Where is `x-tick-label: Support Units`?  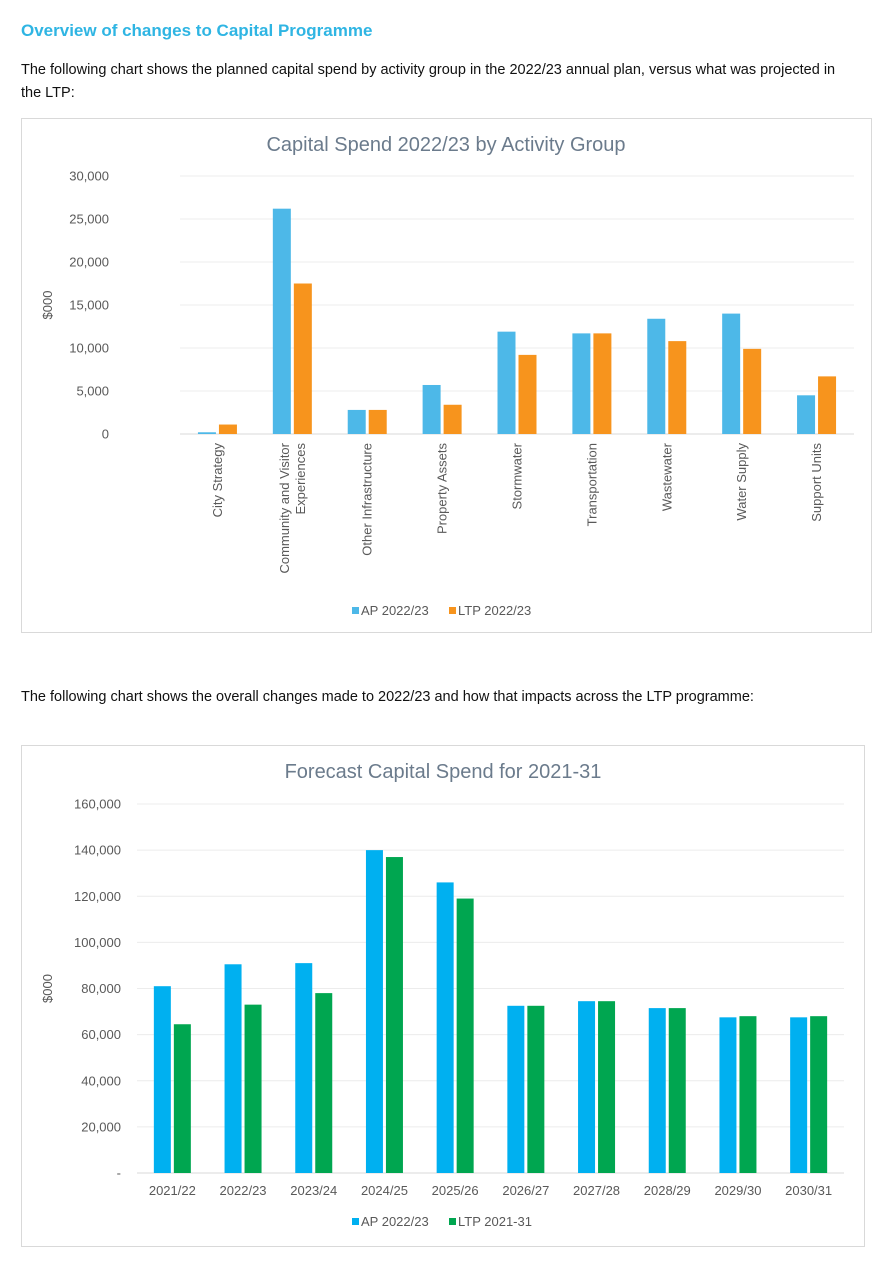
x-tick-label: Support Units is located at coordinates (816, 482).